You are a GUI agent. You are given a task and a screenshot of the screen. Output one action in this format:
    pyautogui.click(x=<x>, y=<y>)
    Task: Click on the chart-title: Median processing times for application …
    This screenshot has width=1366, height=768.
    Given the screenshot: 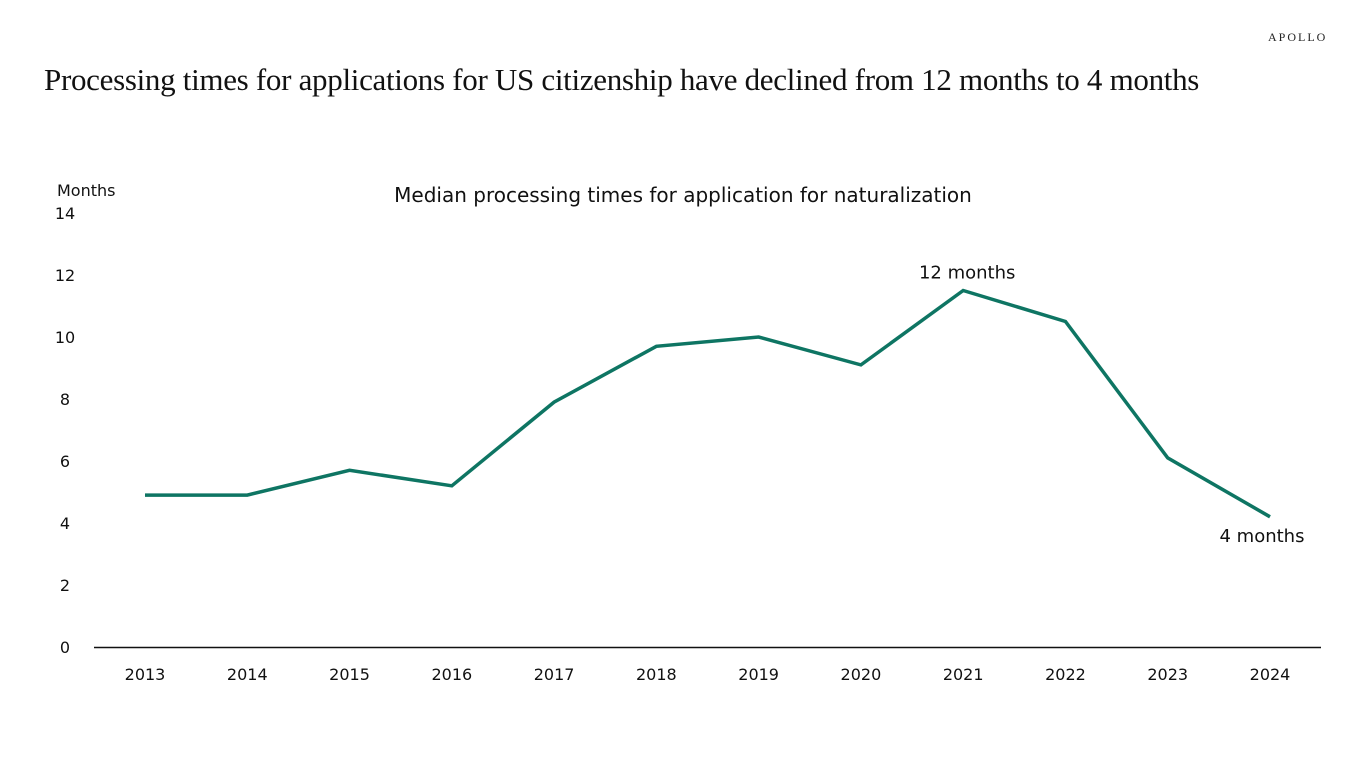 What is the action you would take?
    pyautogui.click(x=683, y=195)
    